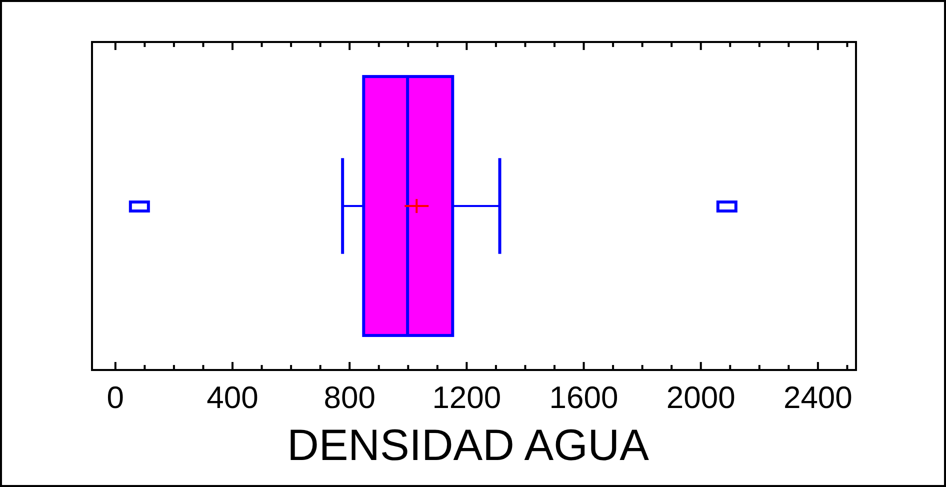 Image resolution: width=946 pixels, height=487 pixels. Describe the element at coordinates (467, 397) in the screenshot. I see `x-tick-label: 1200` at that location.